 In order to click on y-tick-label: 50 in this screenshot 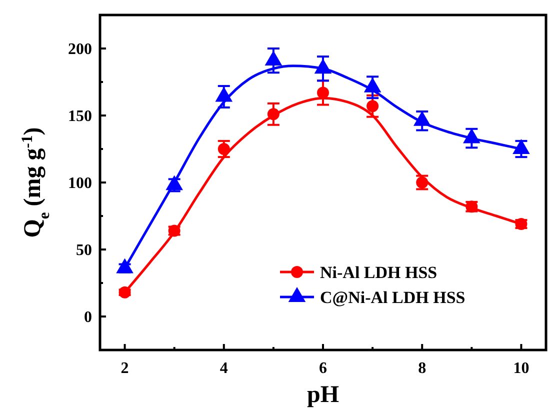, I will do `click(84, 250)`.